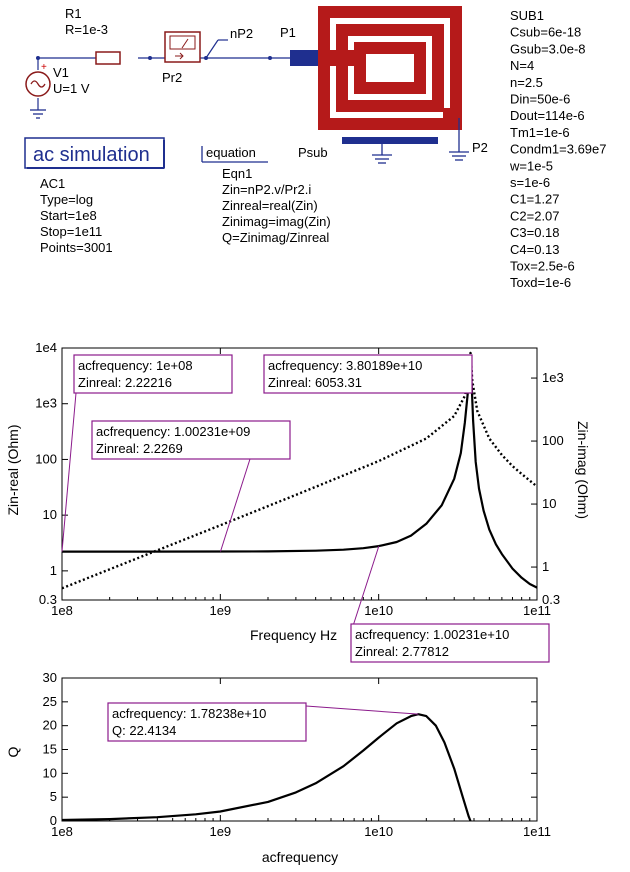  I want to click on substrate-parameter-line: s=1e-6, so click(530, 182).